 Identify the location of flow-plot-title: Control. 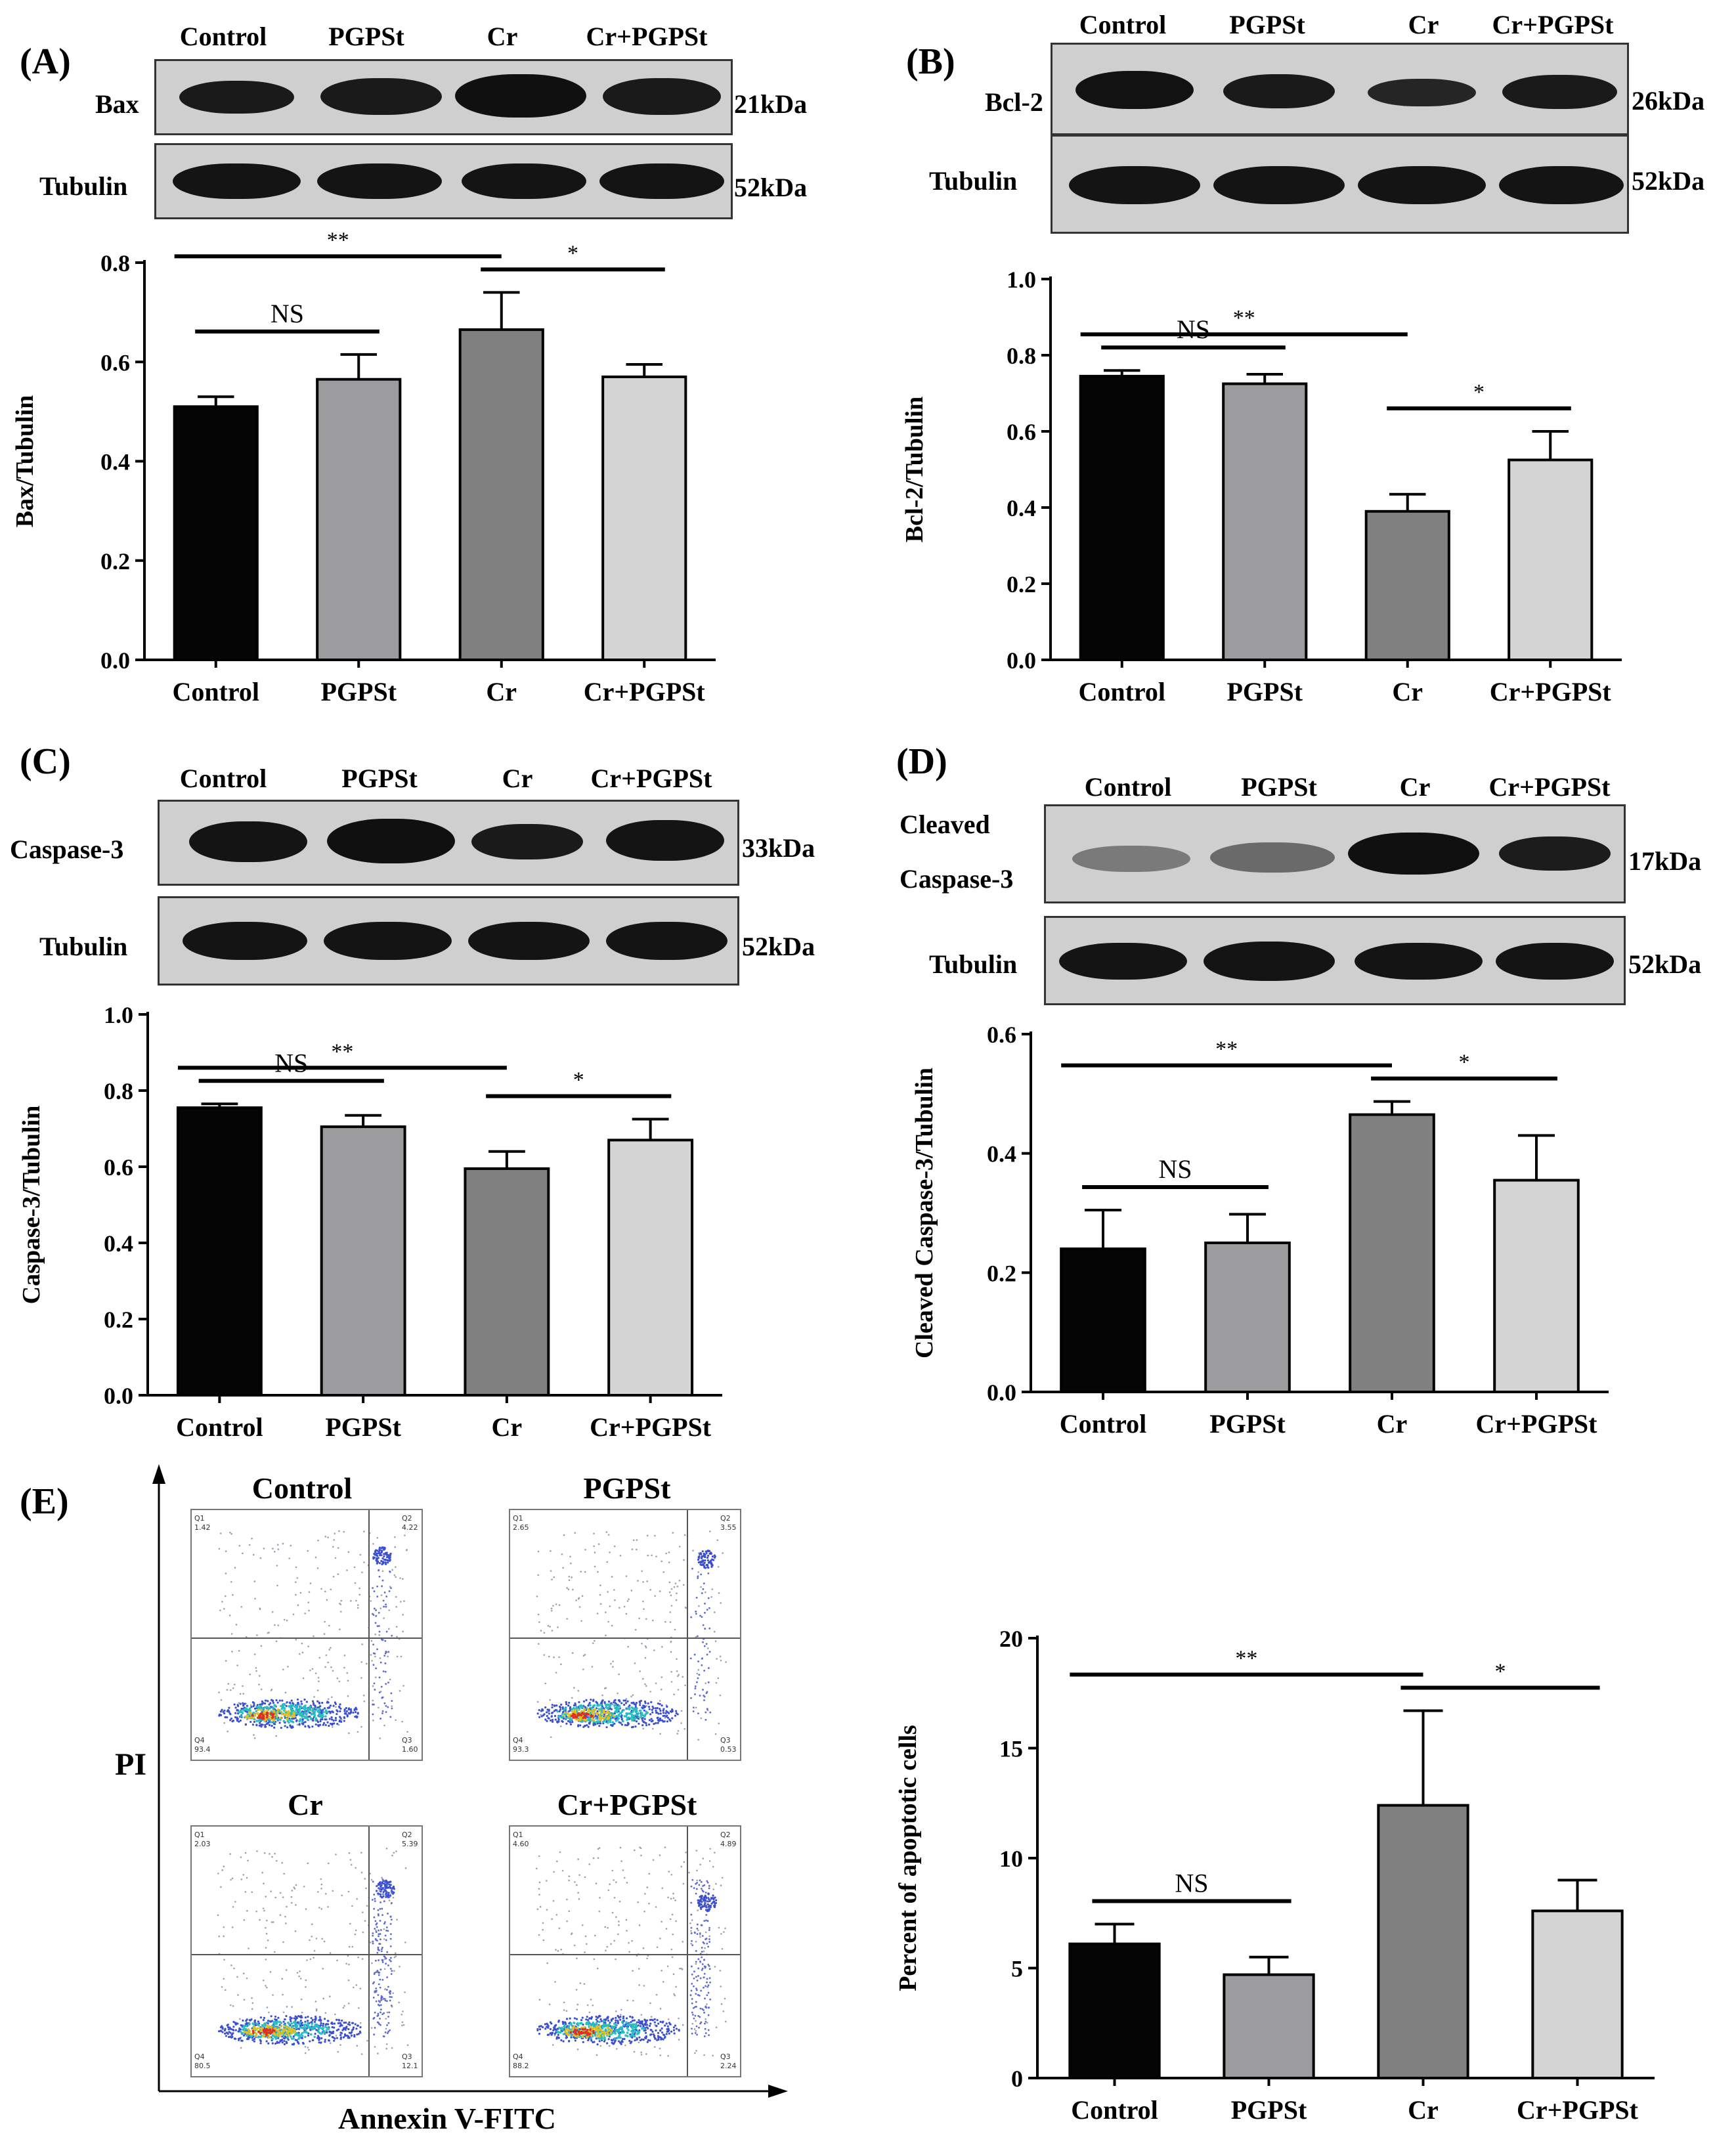
(302, 1488).